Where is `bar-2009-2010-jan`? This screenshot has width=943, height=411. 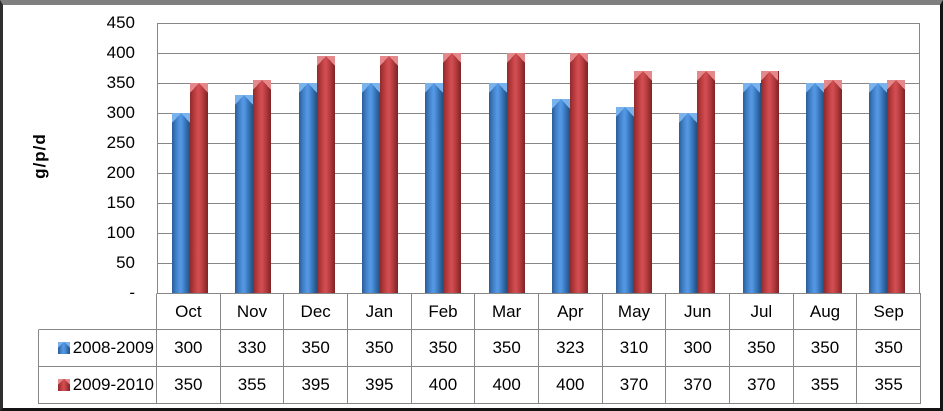 bar-2009-2010-jan is located at coordinates (388, 174).